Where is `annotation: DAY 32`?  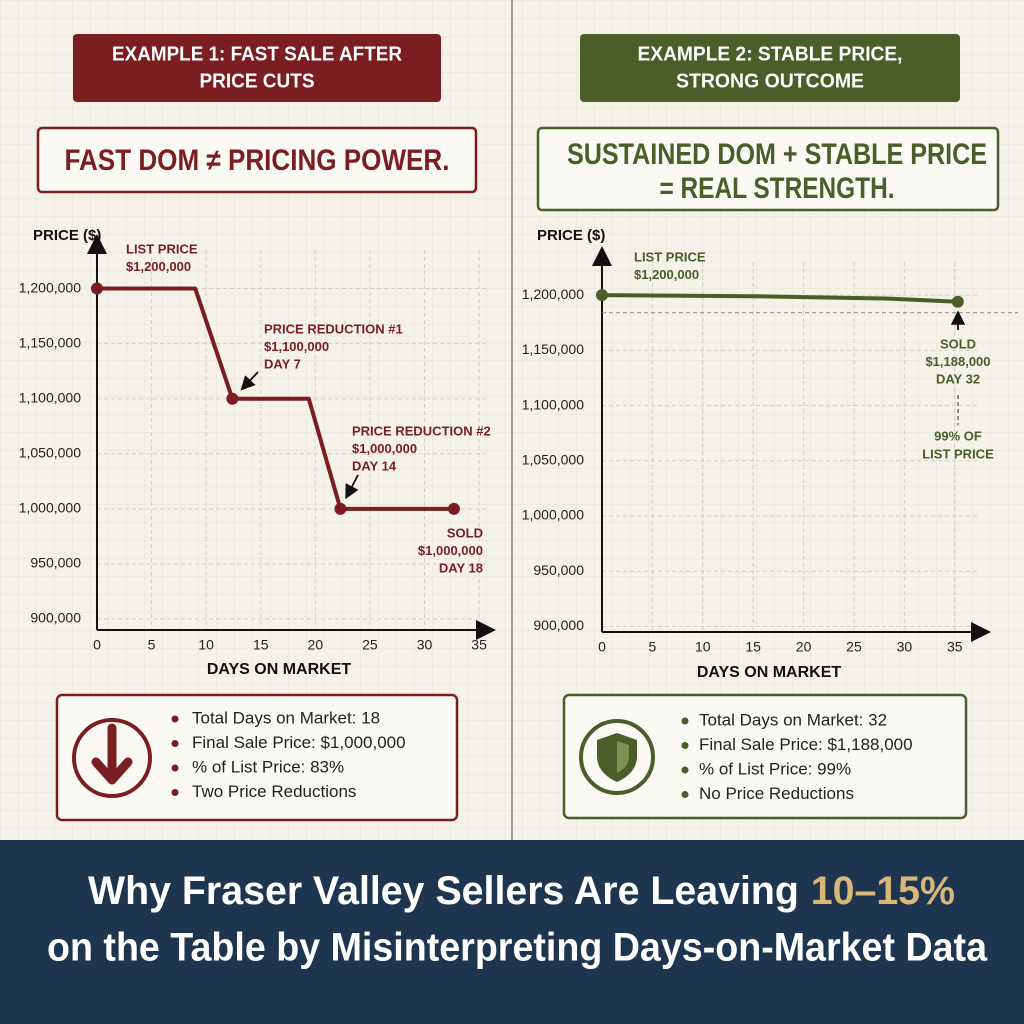
annotation: DAY 32 is located at coordinates (958, 378).